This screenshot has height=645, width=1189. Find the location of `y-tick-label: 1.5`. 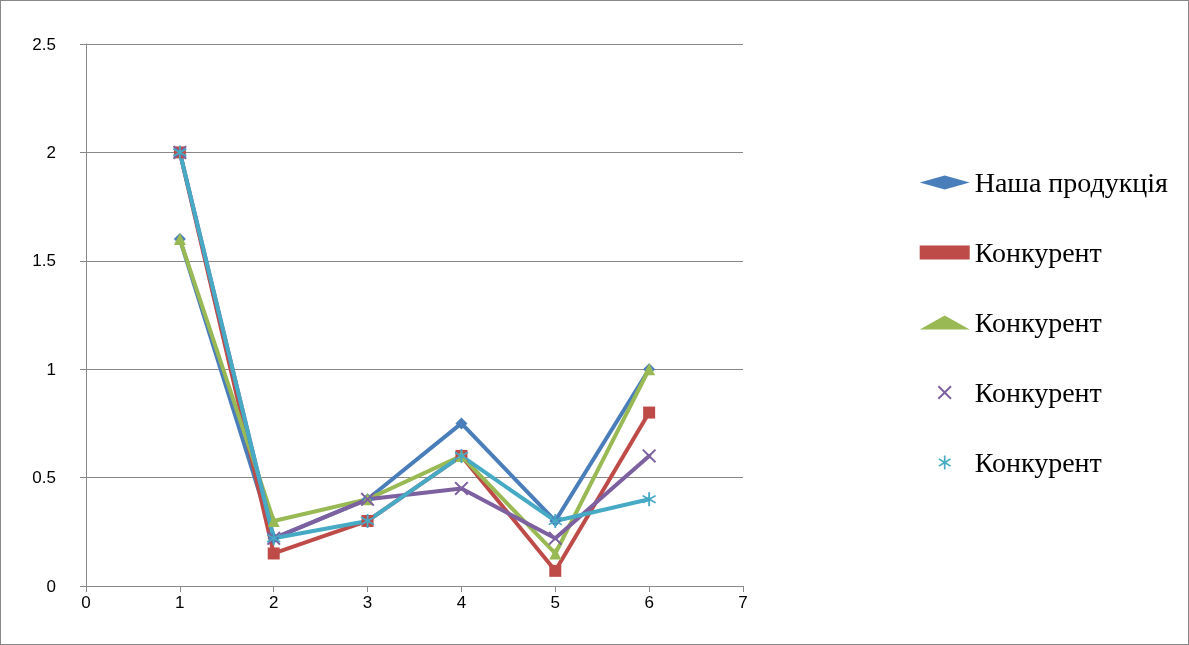

y-tick-label: 1.5 is located at coordinates (44, 261).